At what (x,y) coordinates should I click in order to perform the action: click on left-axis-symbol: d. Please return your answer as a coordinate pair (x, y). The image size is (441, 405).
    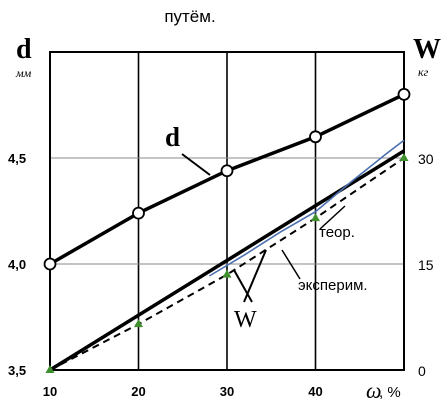
    Looking at the image, I should click on (24, 49).